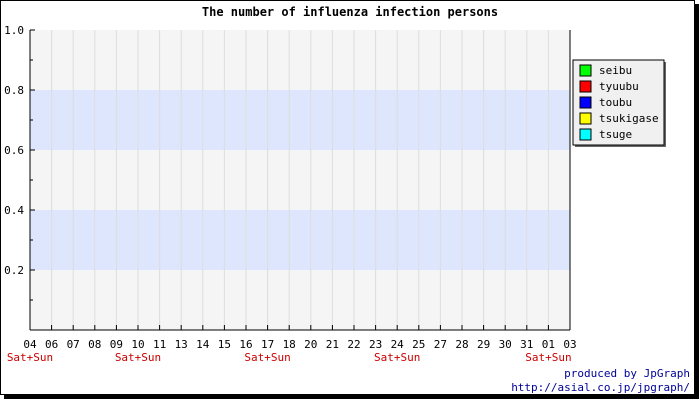  Describe the element at coordinates (619, 86) in the screenshot. I see `legend-label-tyuubu: tyuubu` at that location.